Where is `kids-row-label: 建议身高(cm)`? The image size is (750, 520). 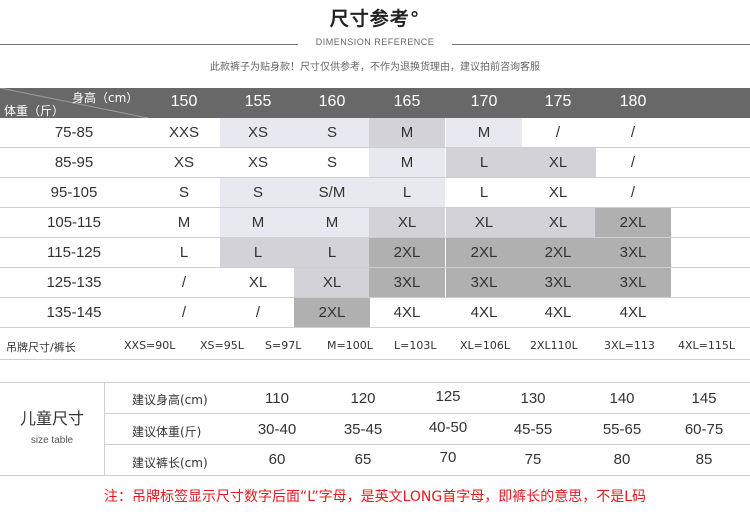 kids-row-label: 建议身高(cm) is located at coordinates (170, 400).